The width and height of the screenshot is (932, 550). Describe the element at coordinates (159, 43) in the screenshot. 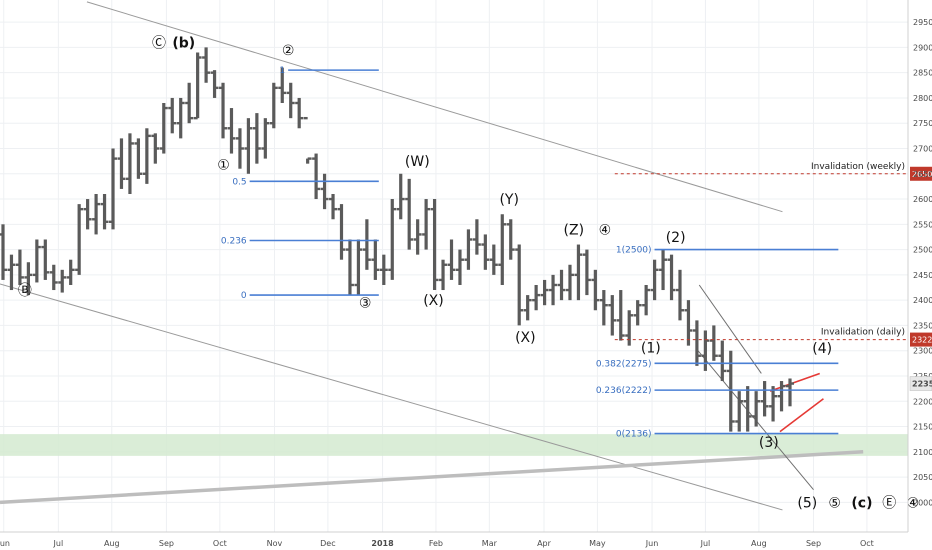

I see `wave-label: Ⓒ` at that location.